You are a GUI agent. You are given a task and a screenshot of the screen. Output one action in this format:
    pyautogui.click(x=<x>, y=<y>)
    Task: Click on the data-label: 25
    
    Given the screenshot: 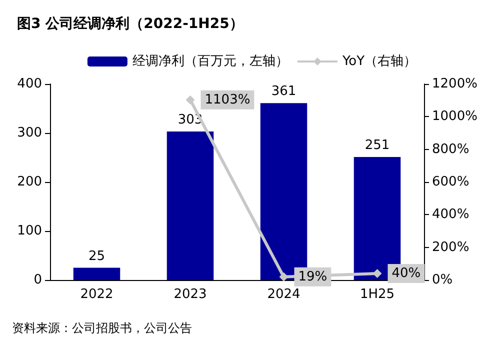 What is the action you would take?
    pyautogui.click(x=97, y=256)
    